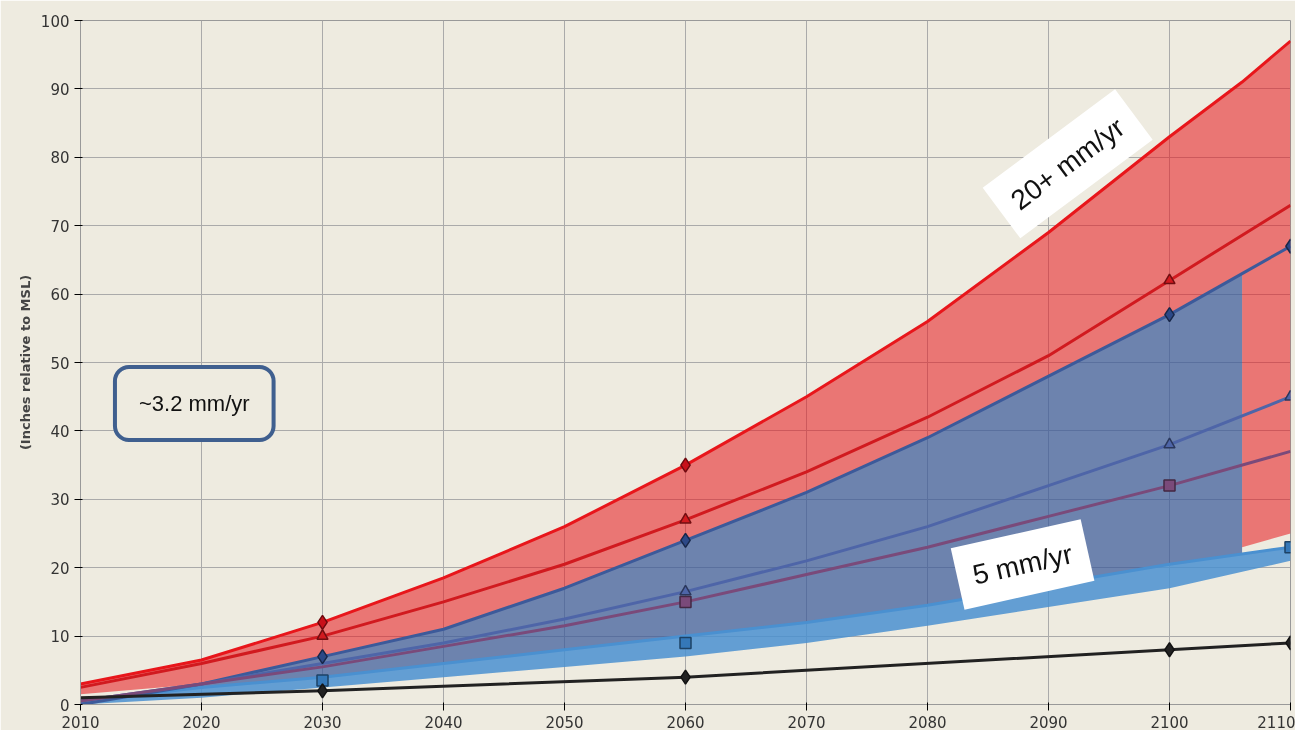 The width and height of the screenshot is (1301, 736). What do you see at coordinates (1169, 722) in the screenshot?
I see `x-tick-label: 2100` at bounding box center [1169, 722].